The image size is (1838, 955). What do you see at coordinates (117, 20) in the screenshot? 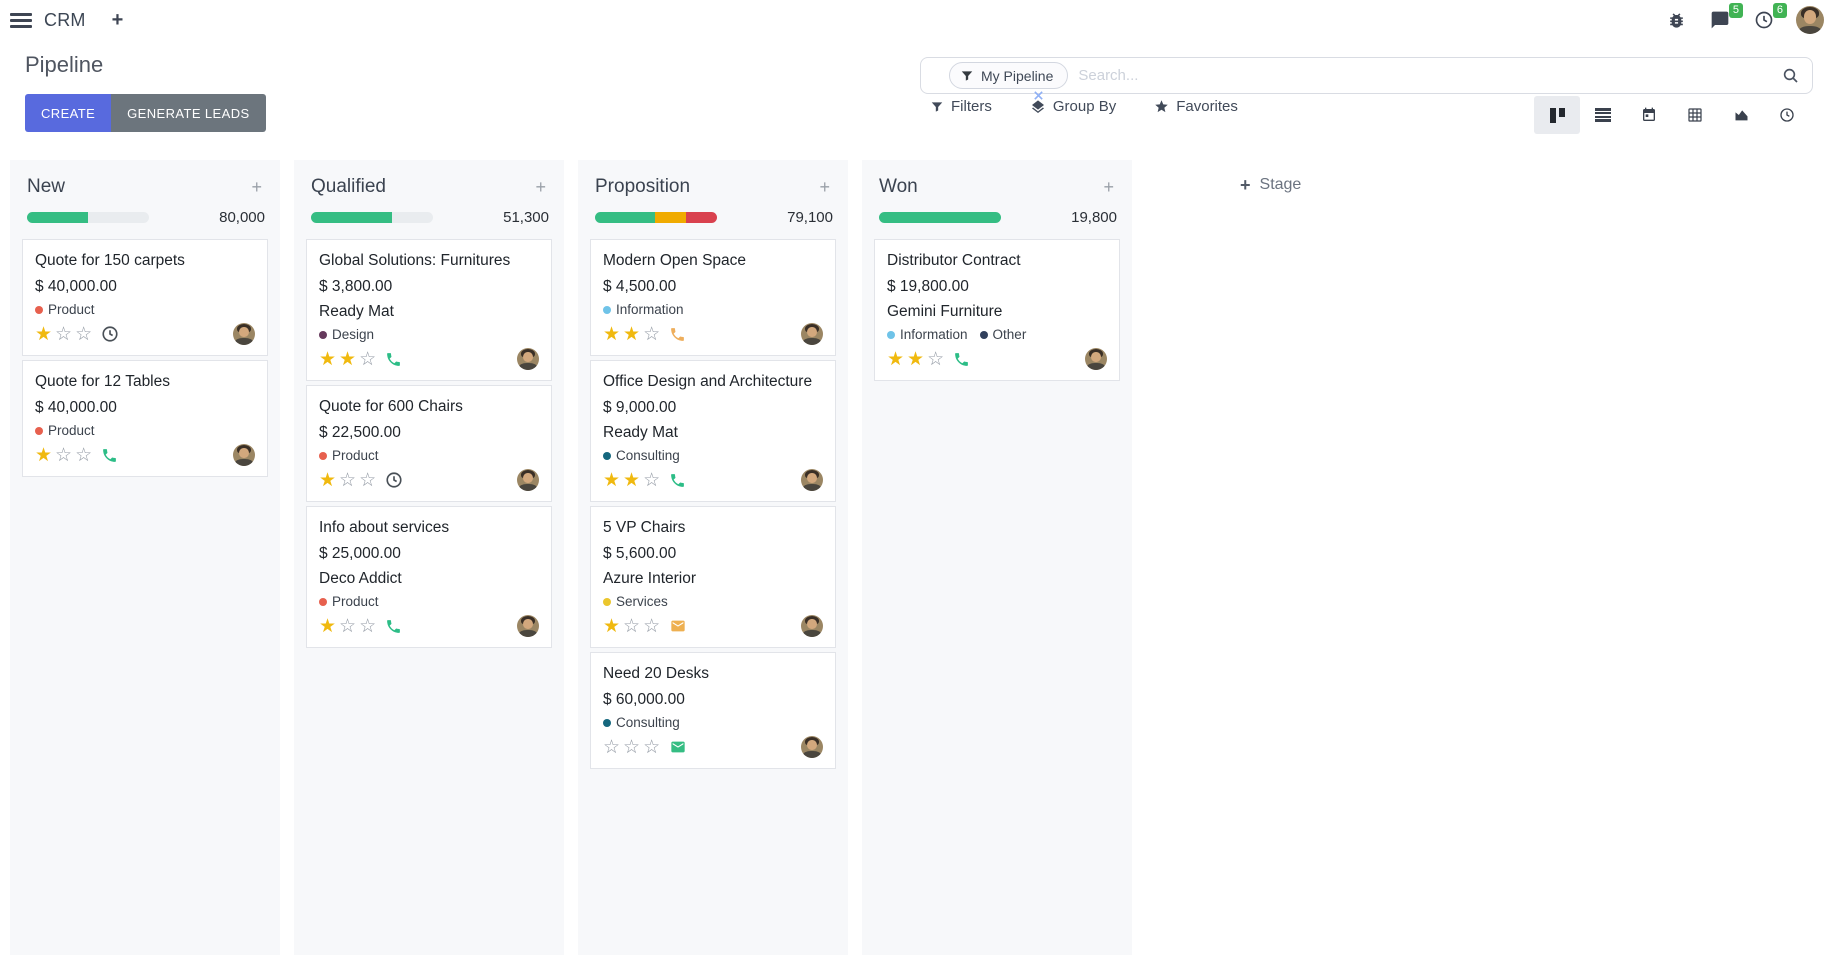
I see `add-tab-icon: +` at bounding box center [117, 20].